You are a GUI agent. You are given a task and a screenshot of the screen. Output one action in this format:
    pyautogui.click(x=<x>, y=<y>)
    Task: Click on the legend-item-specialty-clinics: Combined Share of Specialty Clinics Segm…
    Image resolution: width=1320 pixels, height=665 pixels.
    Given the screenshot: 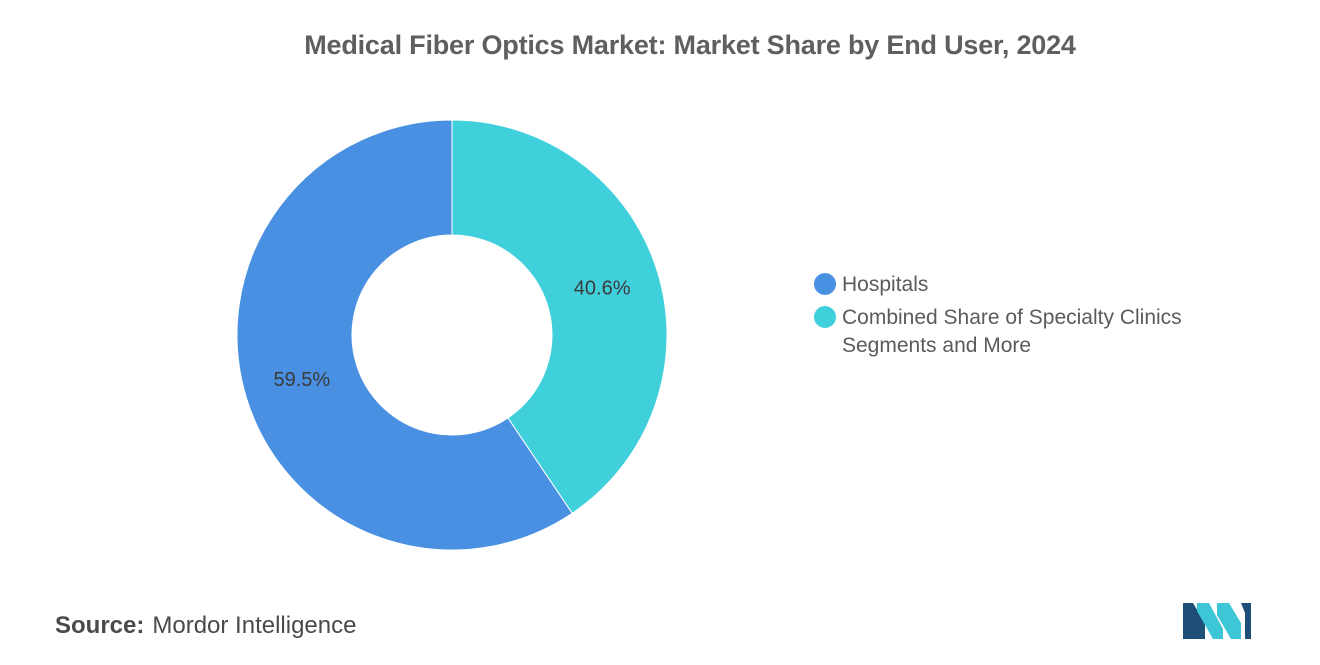 What is the action you would take?
    pyautogui.click(x=1024, y=332)
    